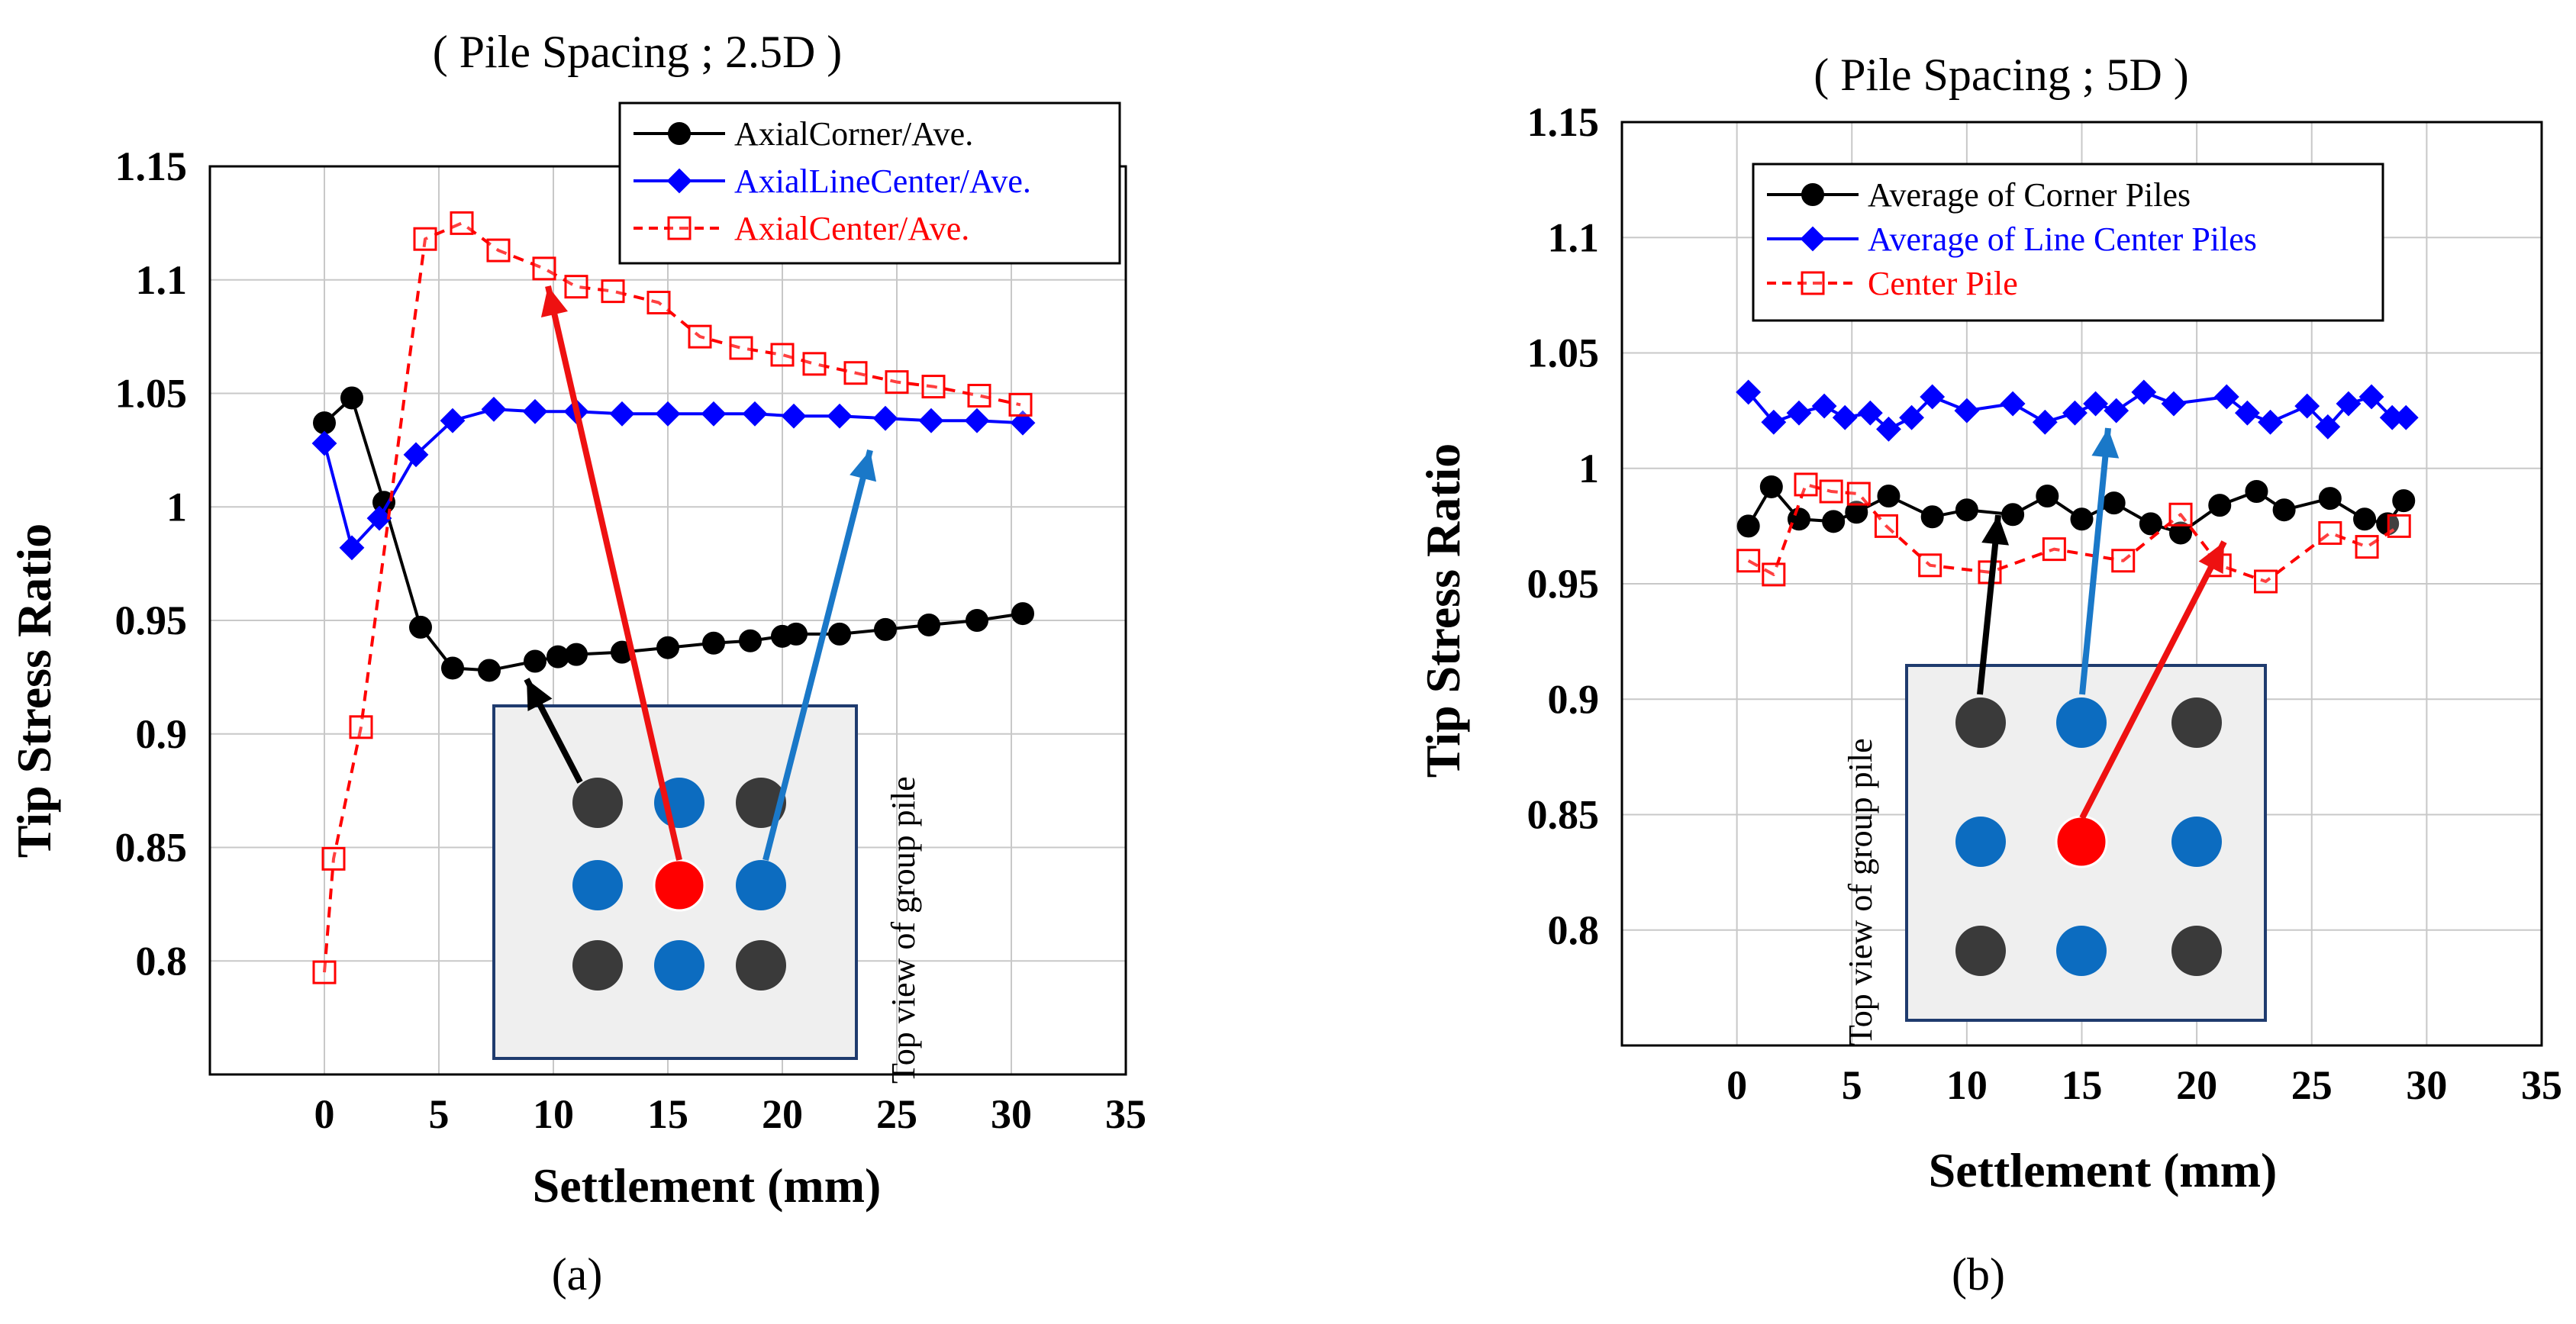  What do you see at coordinates (2153, 680) in the screenshot?
I see `arrow-center-b` at bounding box center [2153, 680].